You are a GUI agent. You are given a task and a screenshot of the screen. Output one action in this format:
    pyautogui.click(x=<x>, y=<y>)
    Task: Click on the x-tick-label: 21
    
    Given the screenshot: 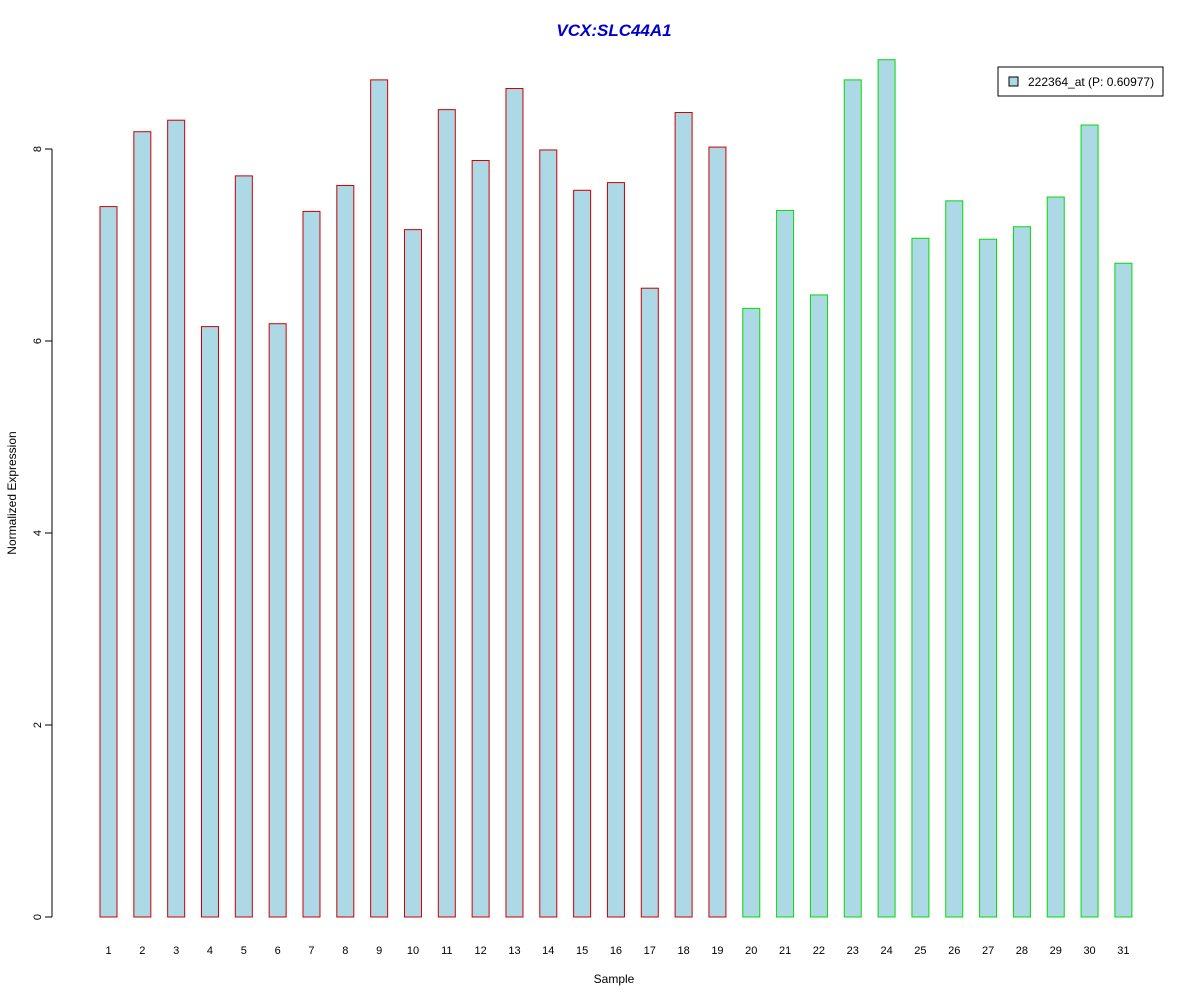 What is the action you would take?
    pyautogui.click(x=785, y=951)
    